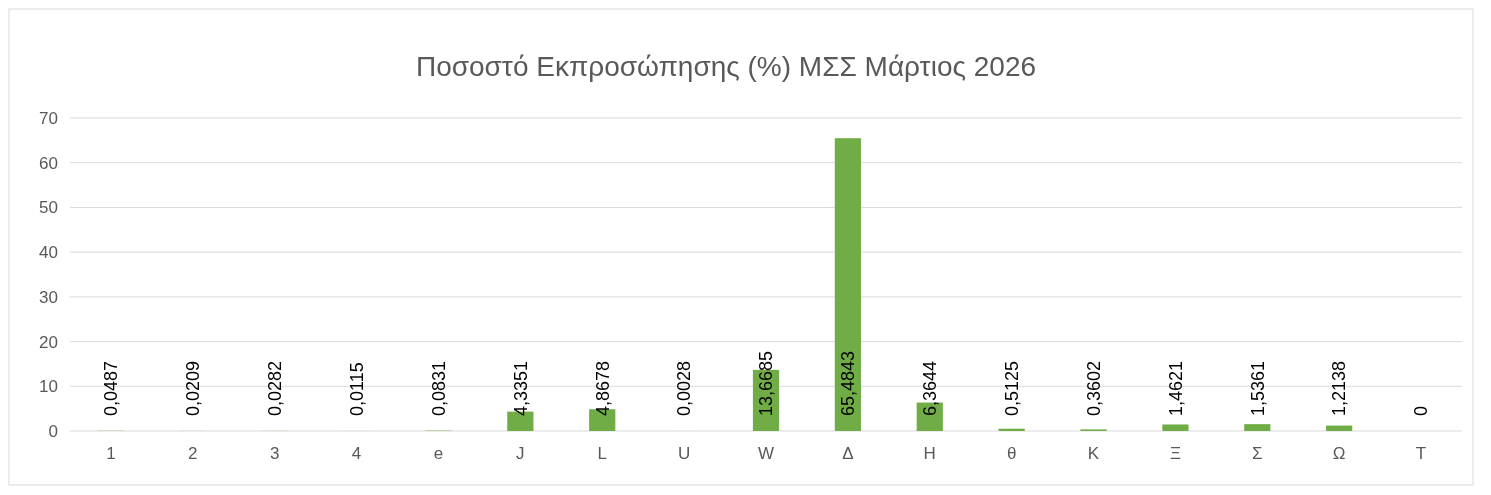  What do you see at coordinates (684, 453) in the screenshot?
I see `x-tick-label: U` at bounding box center [684, 453].